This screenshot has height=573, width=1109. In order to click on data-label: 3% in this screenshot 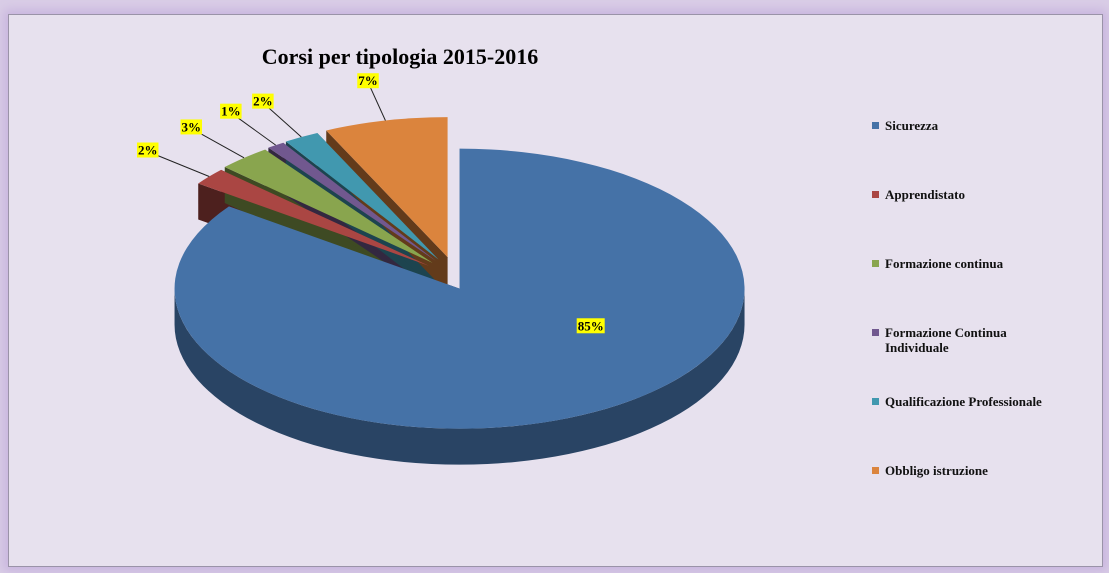, I will do `click(192, 126)`.